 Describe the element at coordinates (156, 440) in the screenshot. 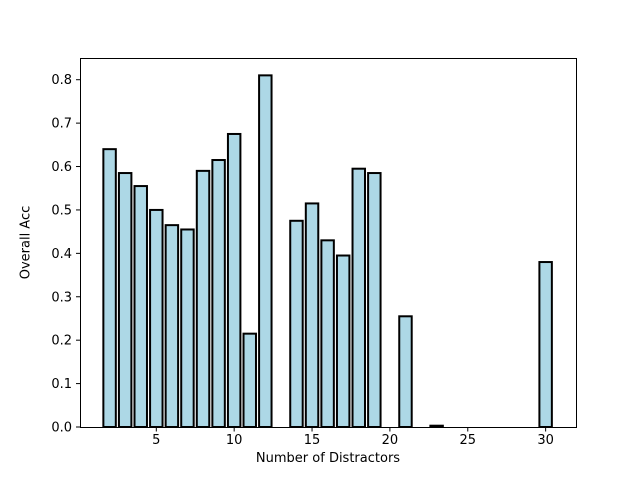

I see `x-tick-label: 5` at that location.